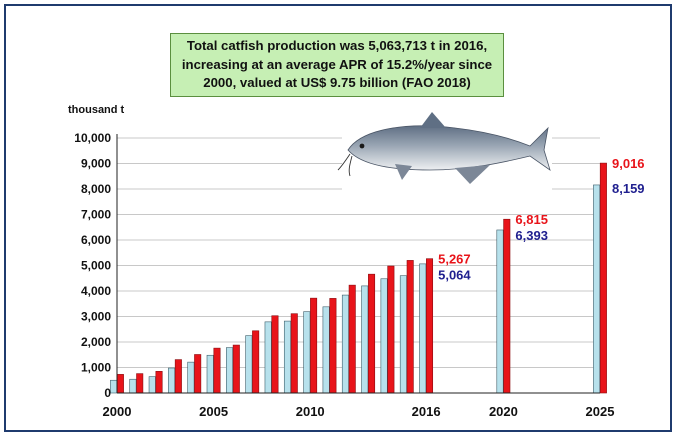 Image resolution: width=679 pixels, height=439 pixels. I want to click on y-tick-label: 0, so click(107, 393).